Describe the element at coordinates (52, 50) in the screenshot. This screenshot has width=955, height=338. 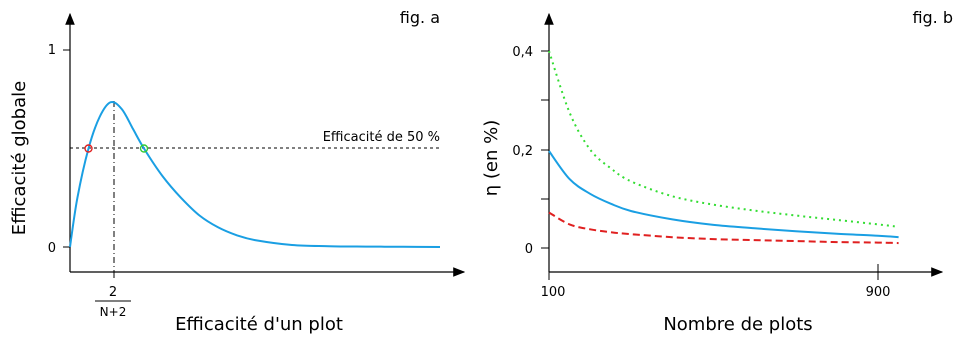
I see `chart-a-ytick-label-1: 1` at that location.